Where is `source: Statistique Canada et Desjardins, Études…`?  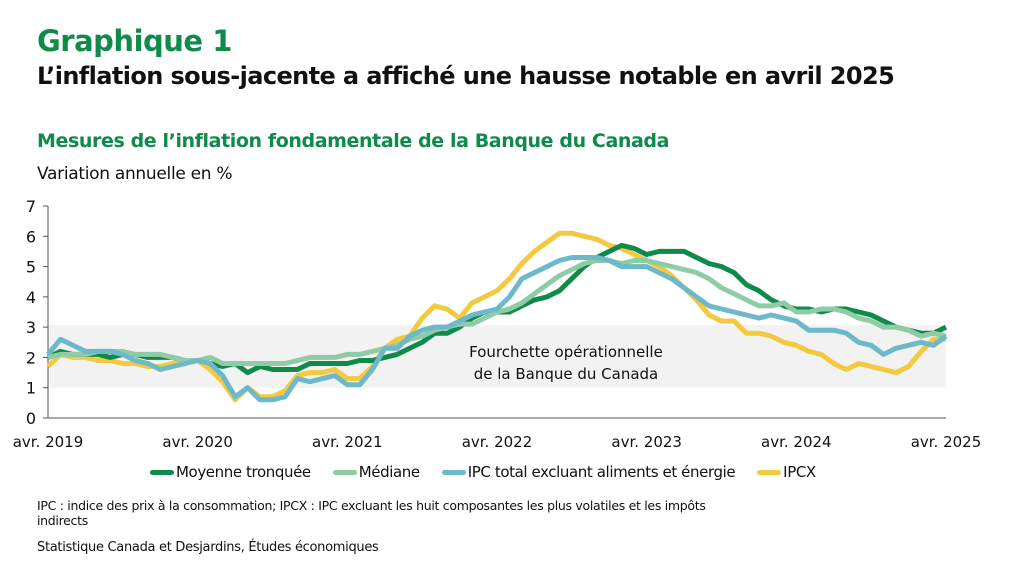
source: Statistique Canada et Desjardins, Études… is located at coordinates (208, 547).